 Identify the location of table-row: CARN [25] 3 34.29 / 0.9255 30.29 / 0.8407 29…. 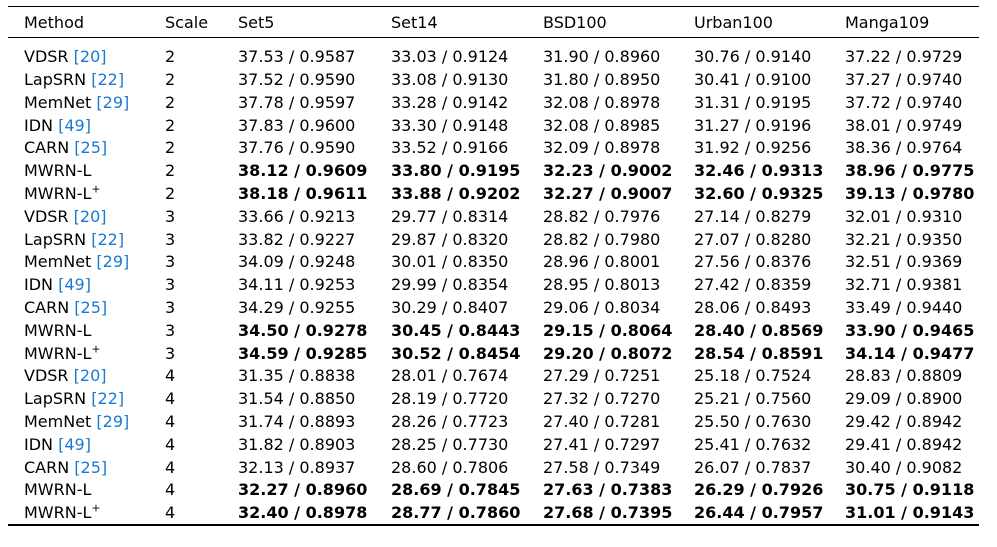
(493, 307).